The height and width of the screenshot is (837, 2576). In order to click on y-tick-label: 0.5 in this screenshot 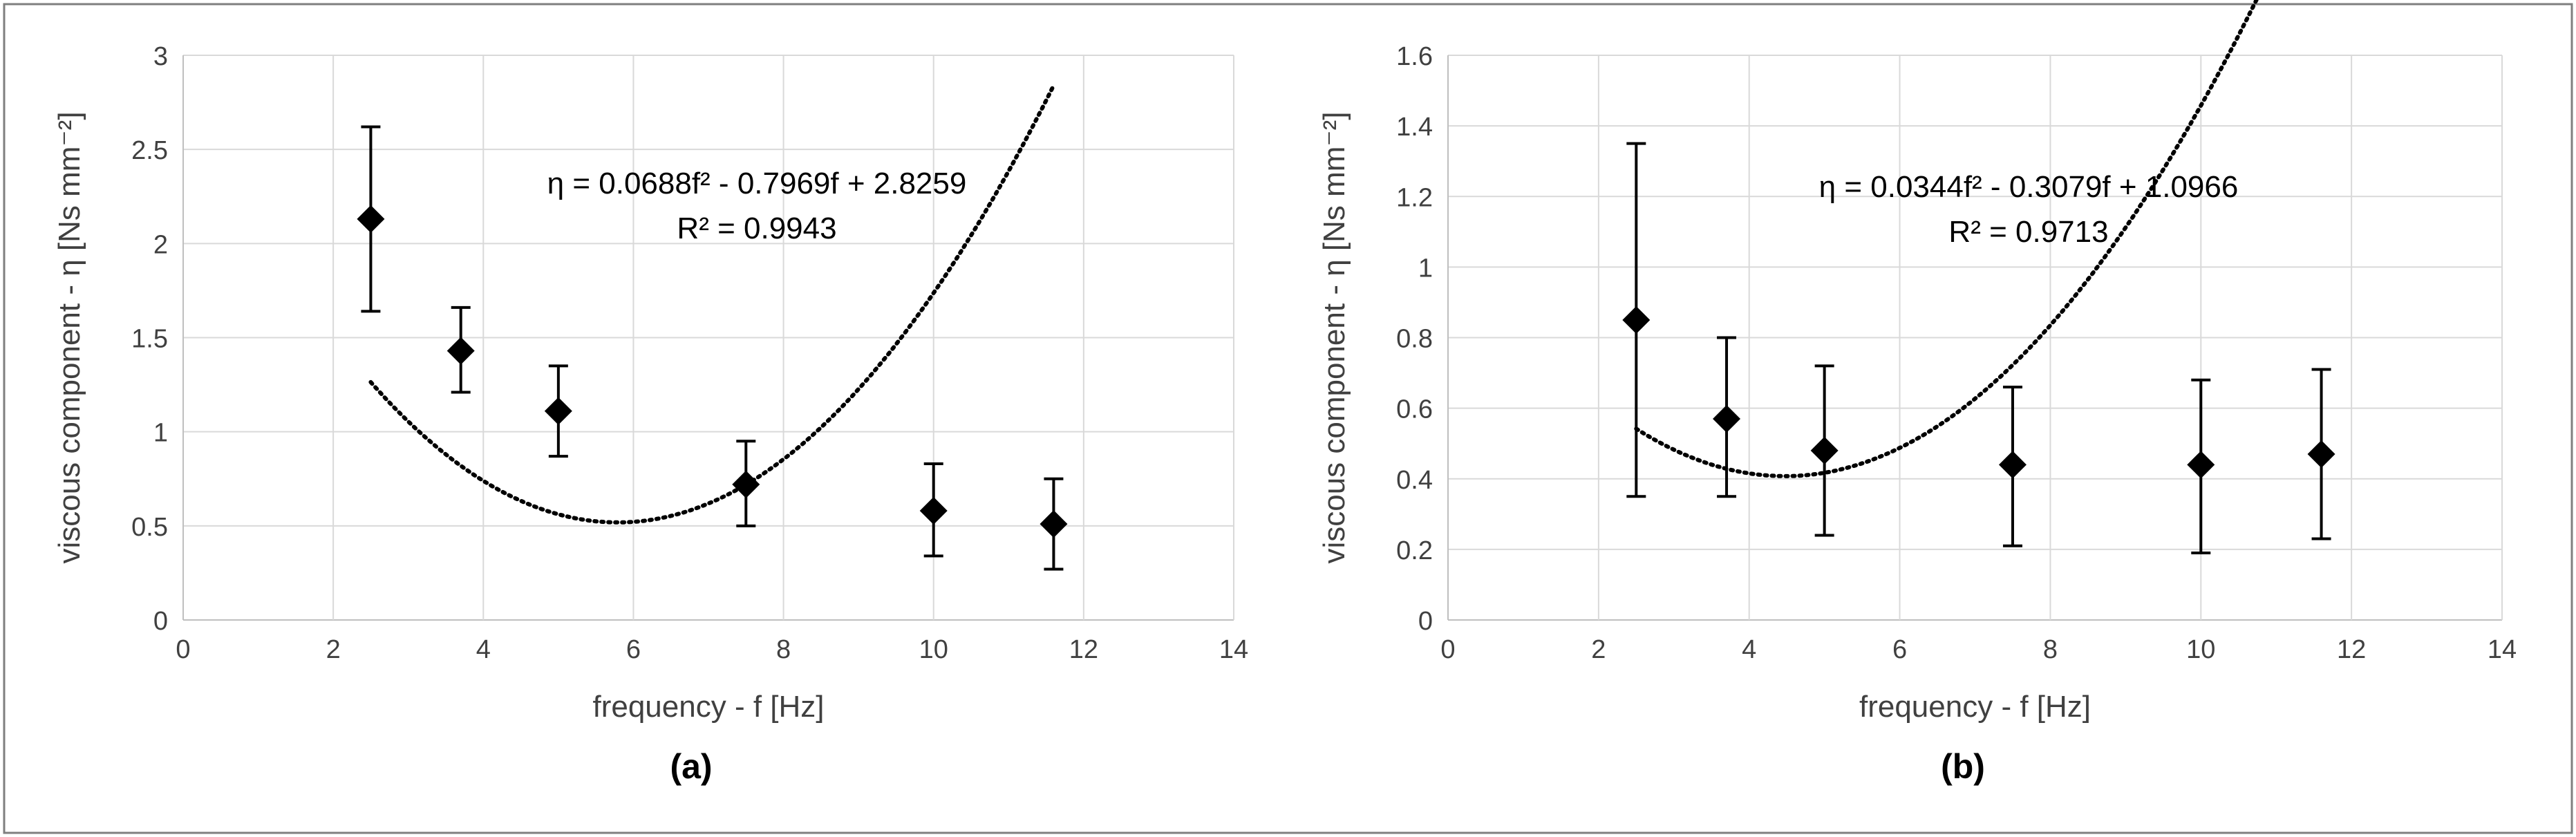, I will do `click(149, 528)`.